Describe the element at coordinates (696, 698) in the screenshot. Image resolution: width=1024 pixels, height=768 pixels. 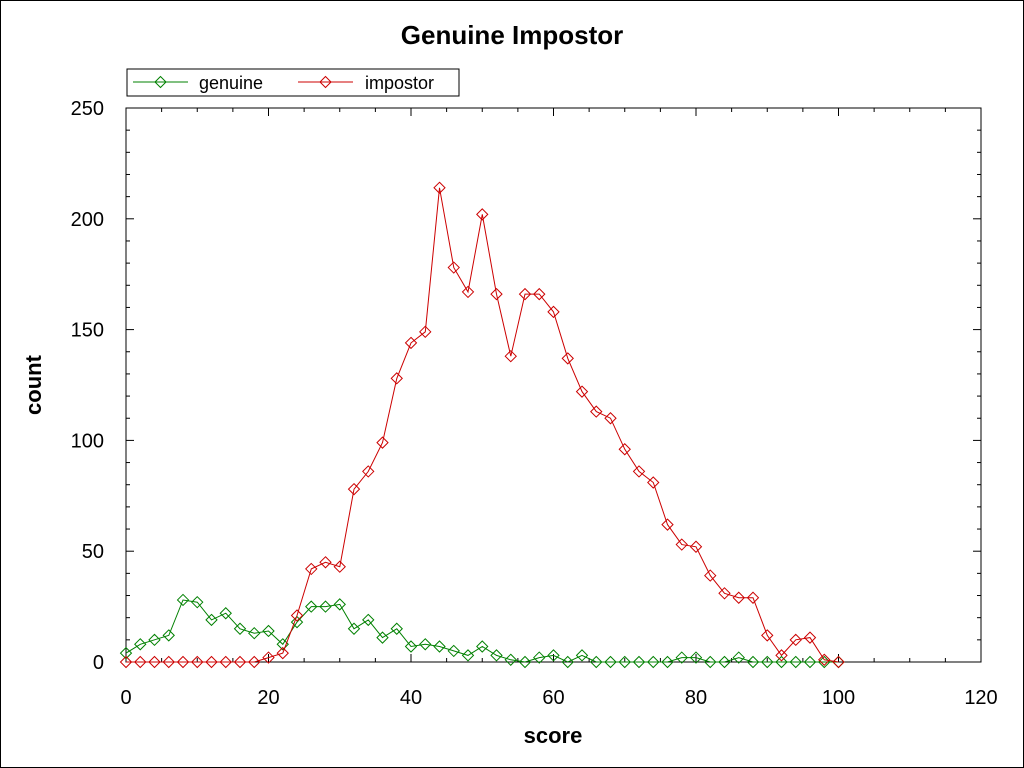
I see `x-tick-label: 80` at that location.